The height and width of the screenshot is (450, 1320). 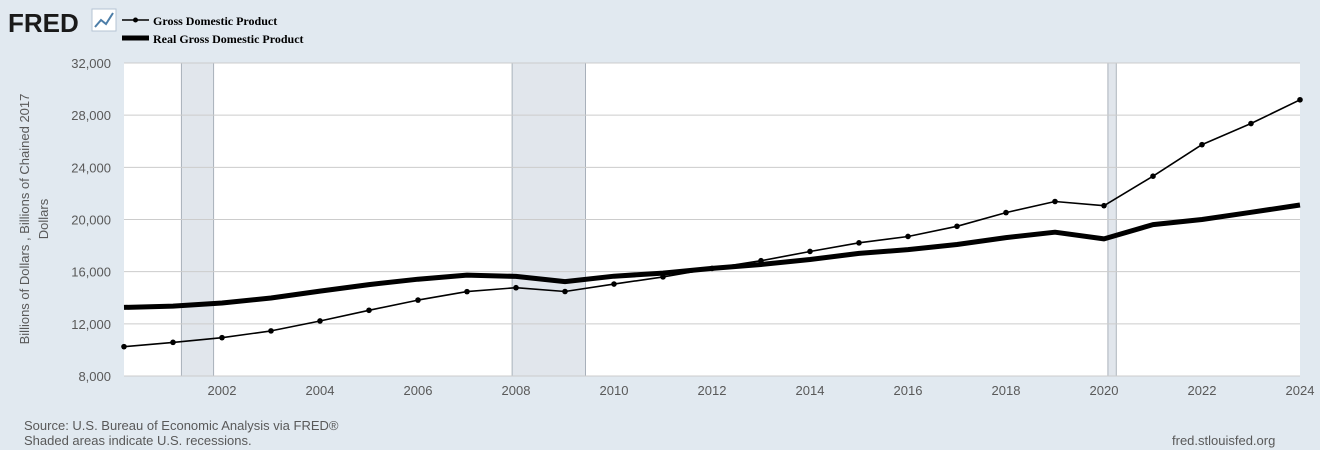 I want to click on fred-site-link: fred.stlouisfed.org, so click(x=1224, y=440).